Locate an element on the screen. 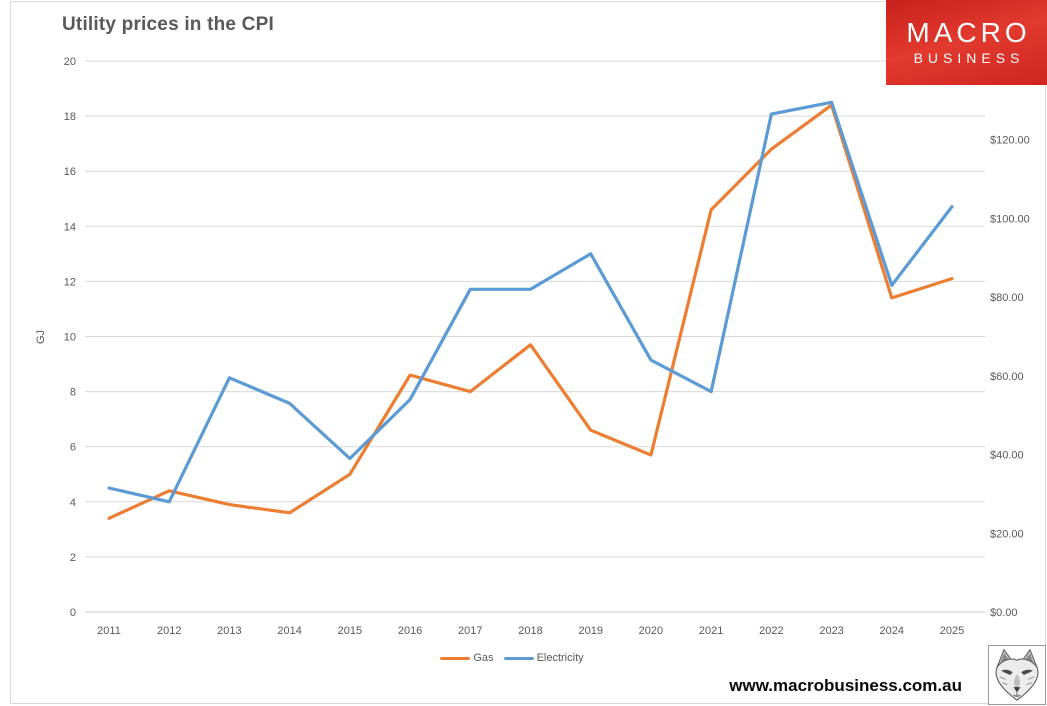 Image resolution: width=1047 pixels, height=706 pixels. right-axis-tick-label: $40.00 is located at coordinates (1007, 456).